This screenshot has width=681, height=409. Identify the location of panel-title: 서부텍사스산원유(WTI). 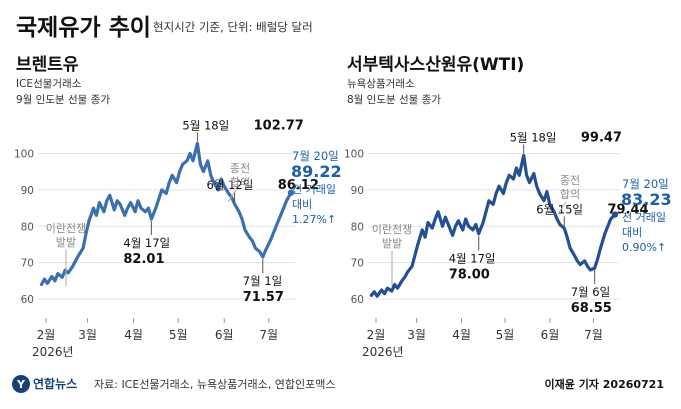
(435, 65).